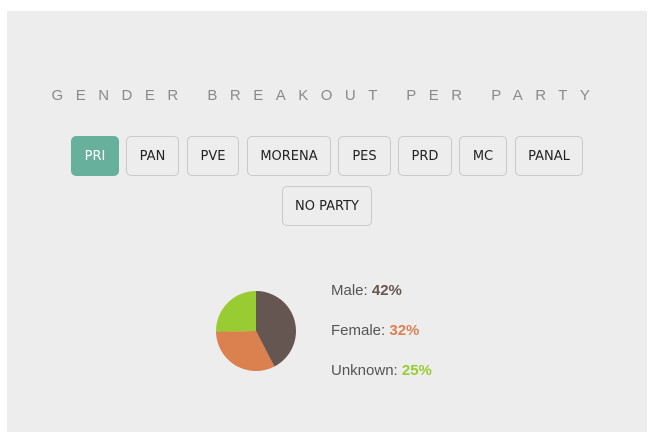 The width and height of the screenshot is (654, 438). I want to click on party-button-mc: MC, so click(483, 156).